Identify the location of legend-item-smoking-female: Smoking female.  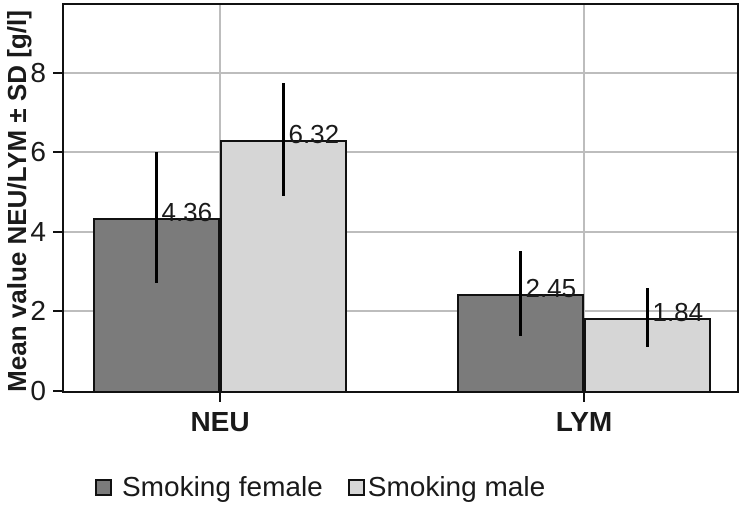
(209, 487).